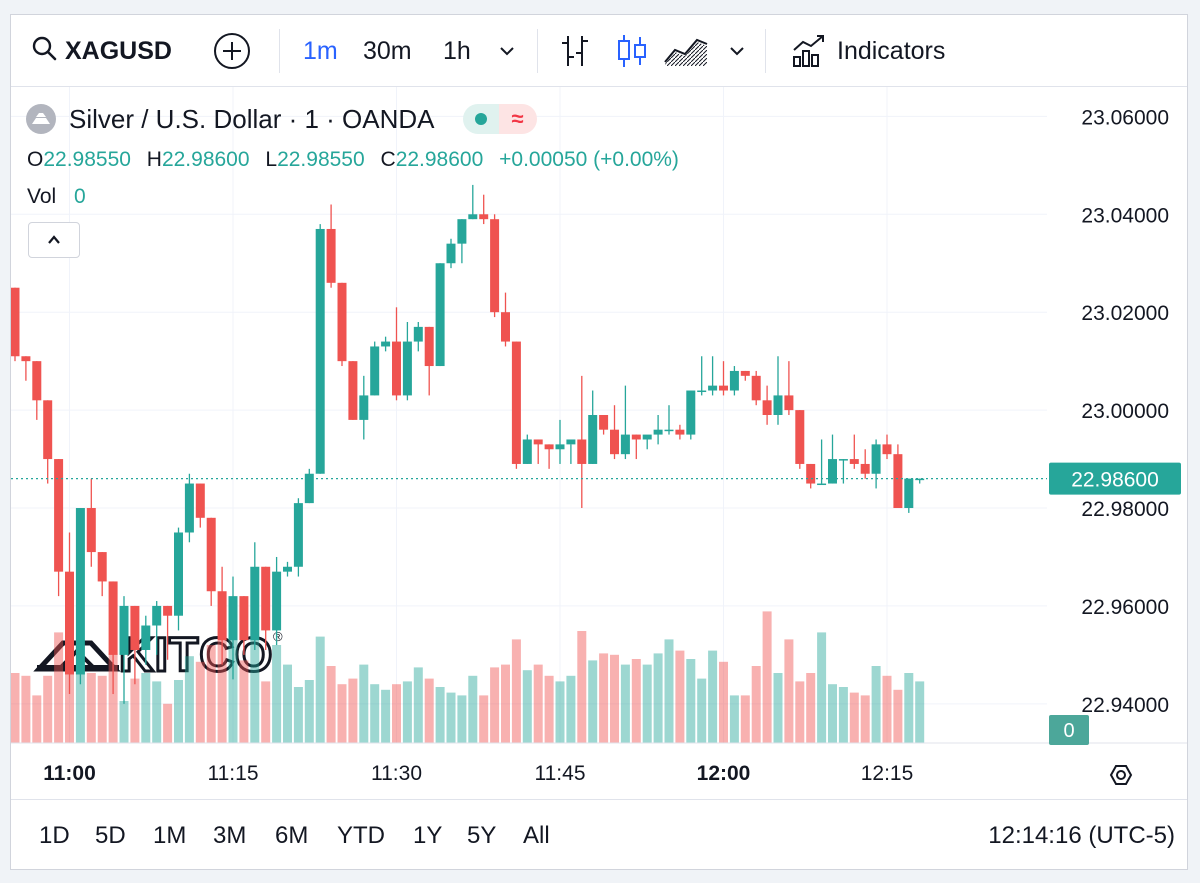 Image resolution: width=1200 pixels, height=883 pixels. Describe the element at coordinates (1081, 834) in the screenshot. I see `clock: 12:14:16 (UTC-5)` at that location.